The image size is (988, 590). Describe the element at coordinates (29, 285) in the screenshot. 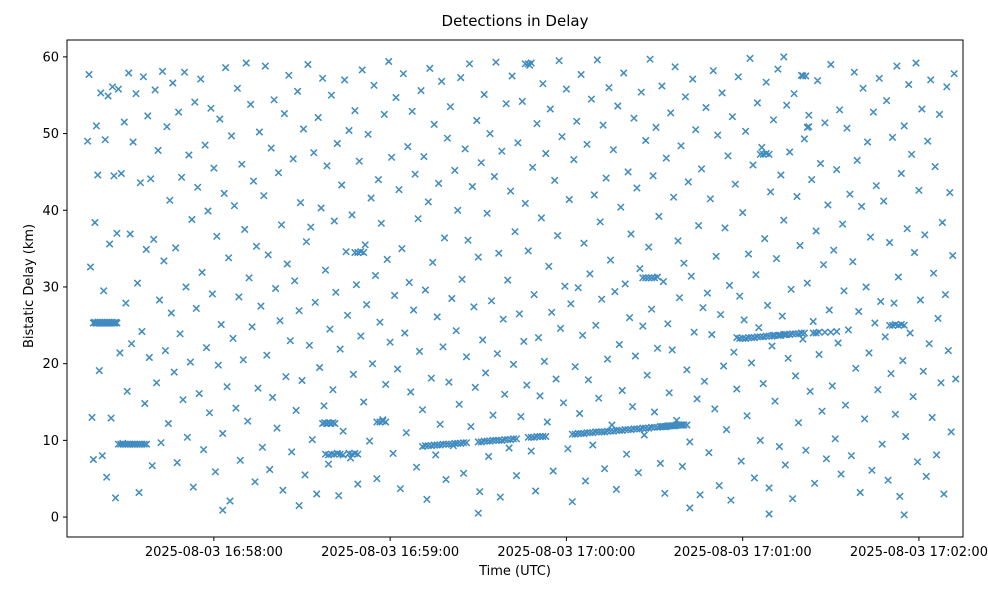

I see `y-axis-label: Bistatic Delay (km)` at that location.